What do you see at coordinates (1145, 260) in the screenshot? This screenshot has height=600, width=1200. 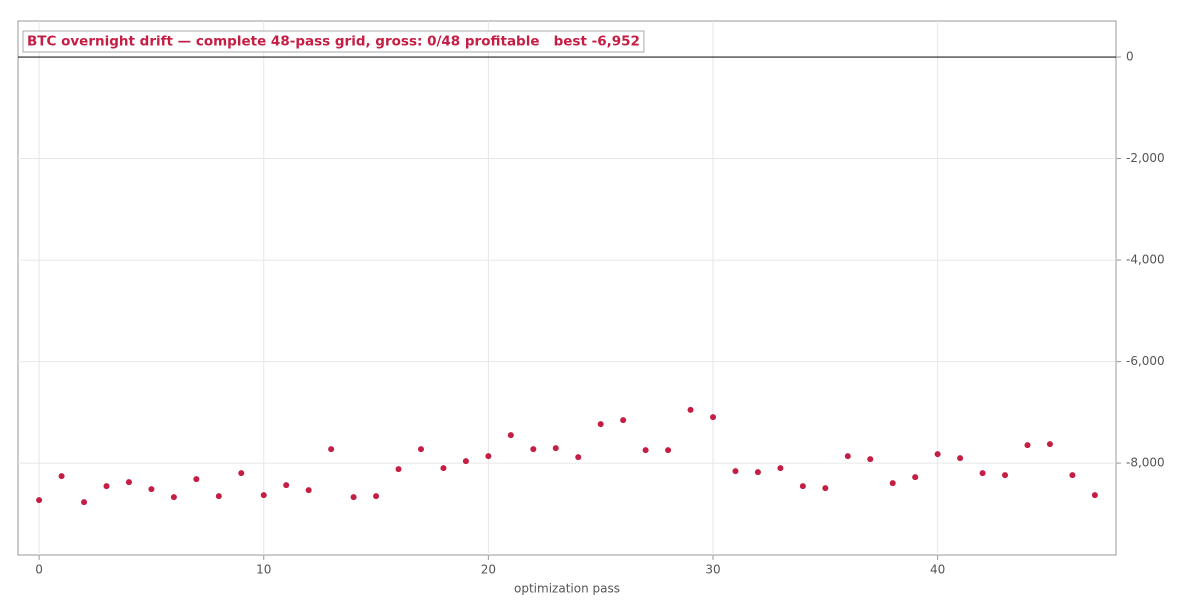 I see `y-tick-label: -4,000` at bounding box center [1145, 260].